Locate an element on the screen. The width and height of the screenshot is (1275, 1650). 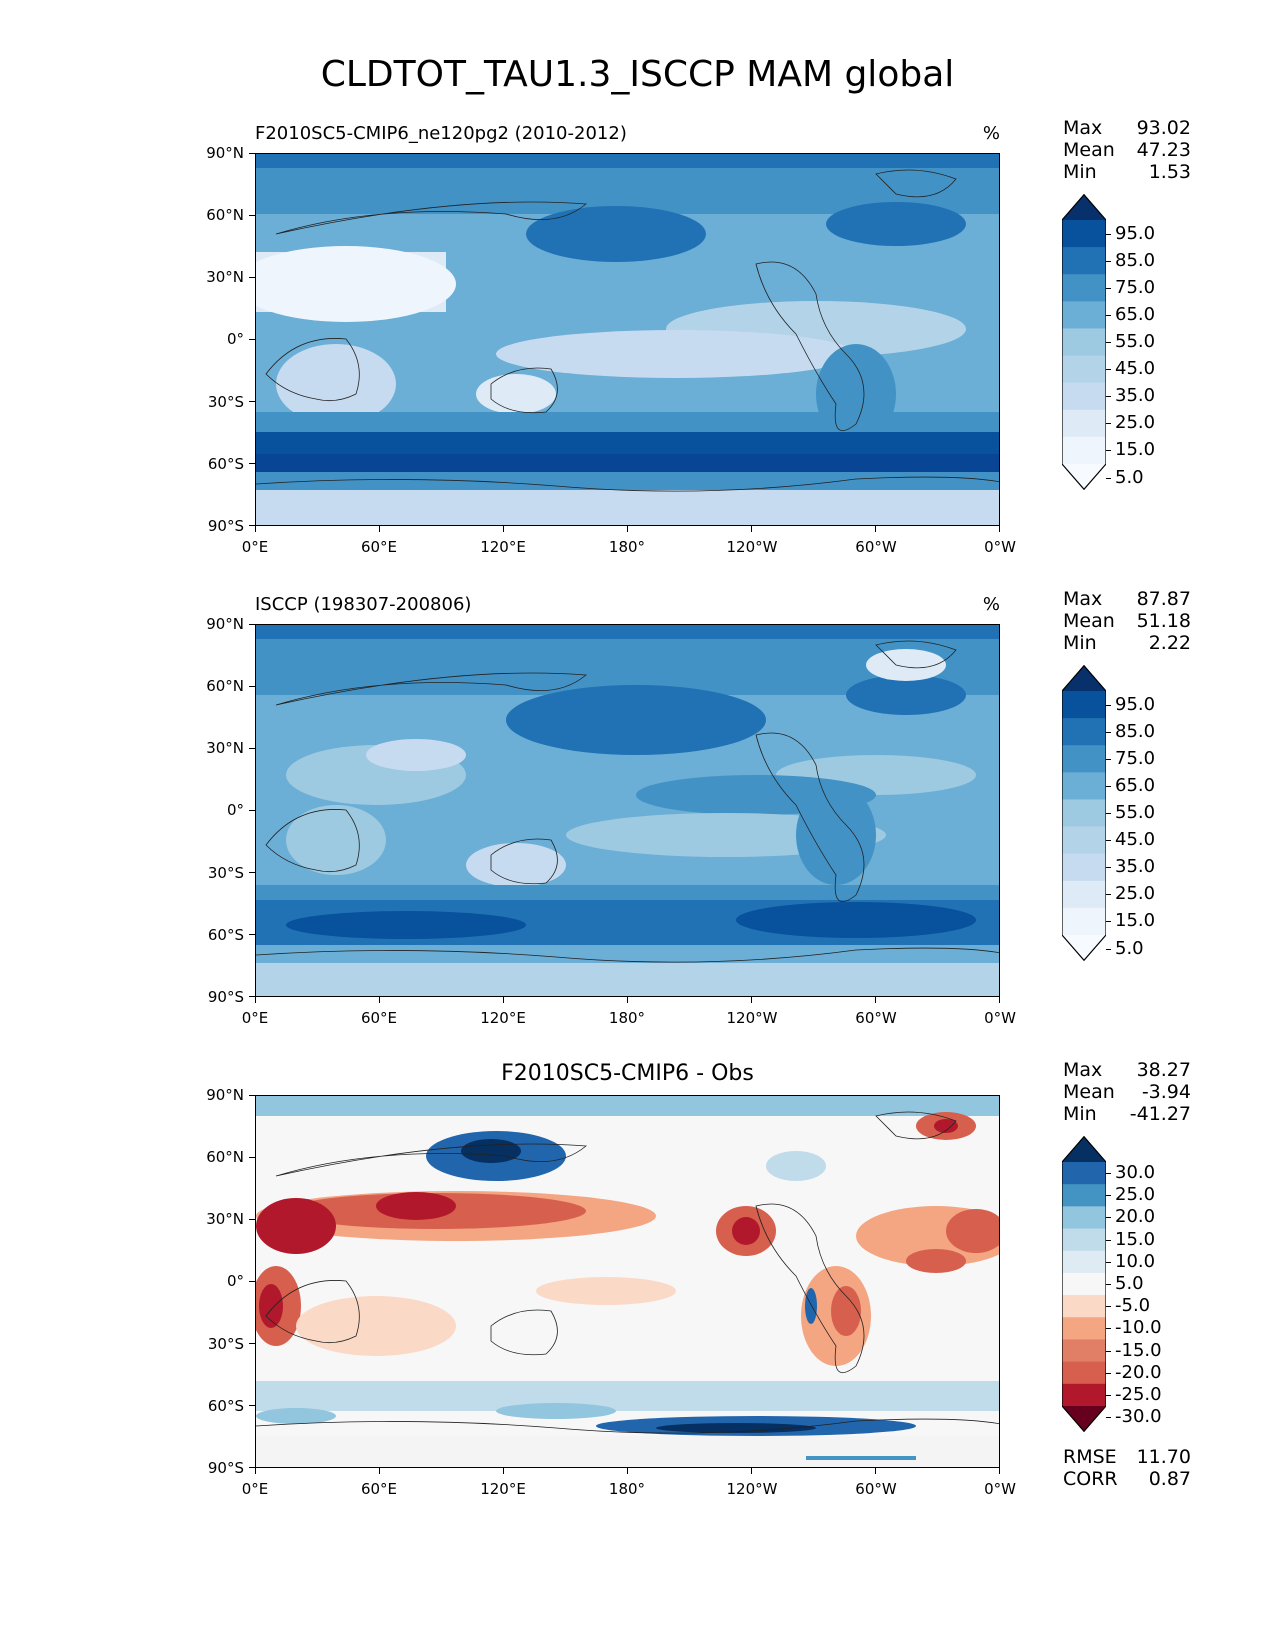
stats-box: Max 38.27 Mean -3.94 Min -41.27 is located at coordinates (1127, 1092).